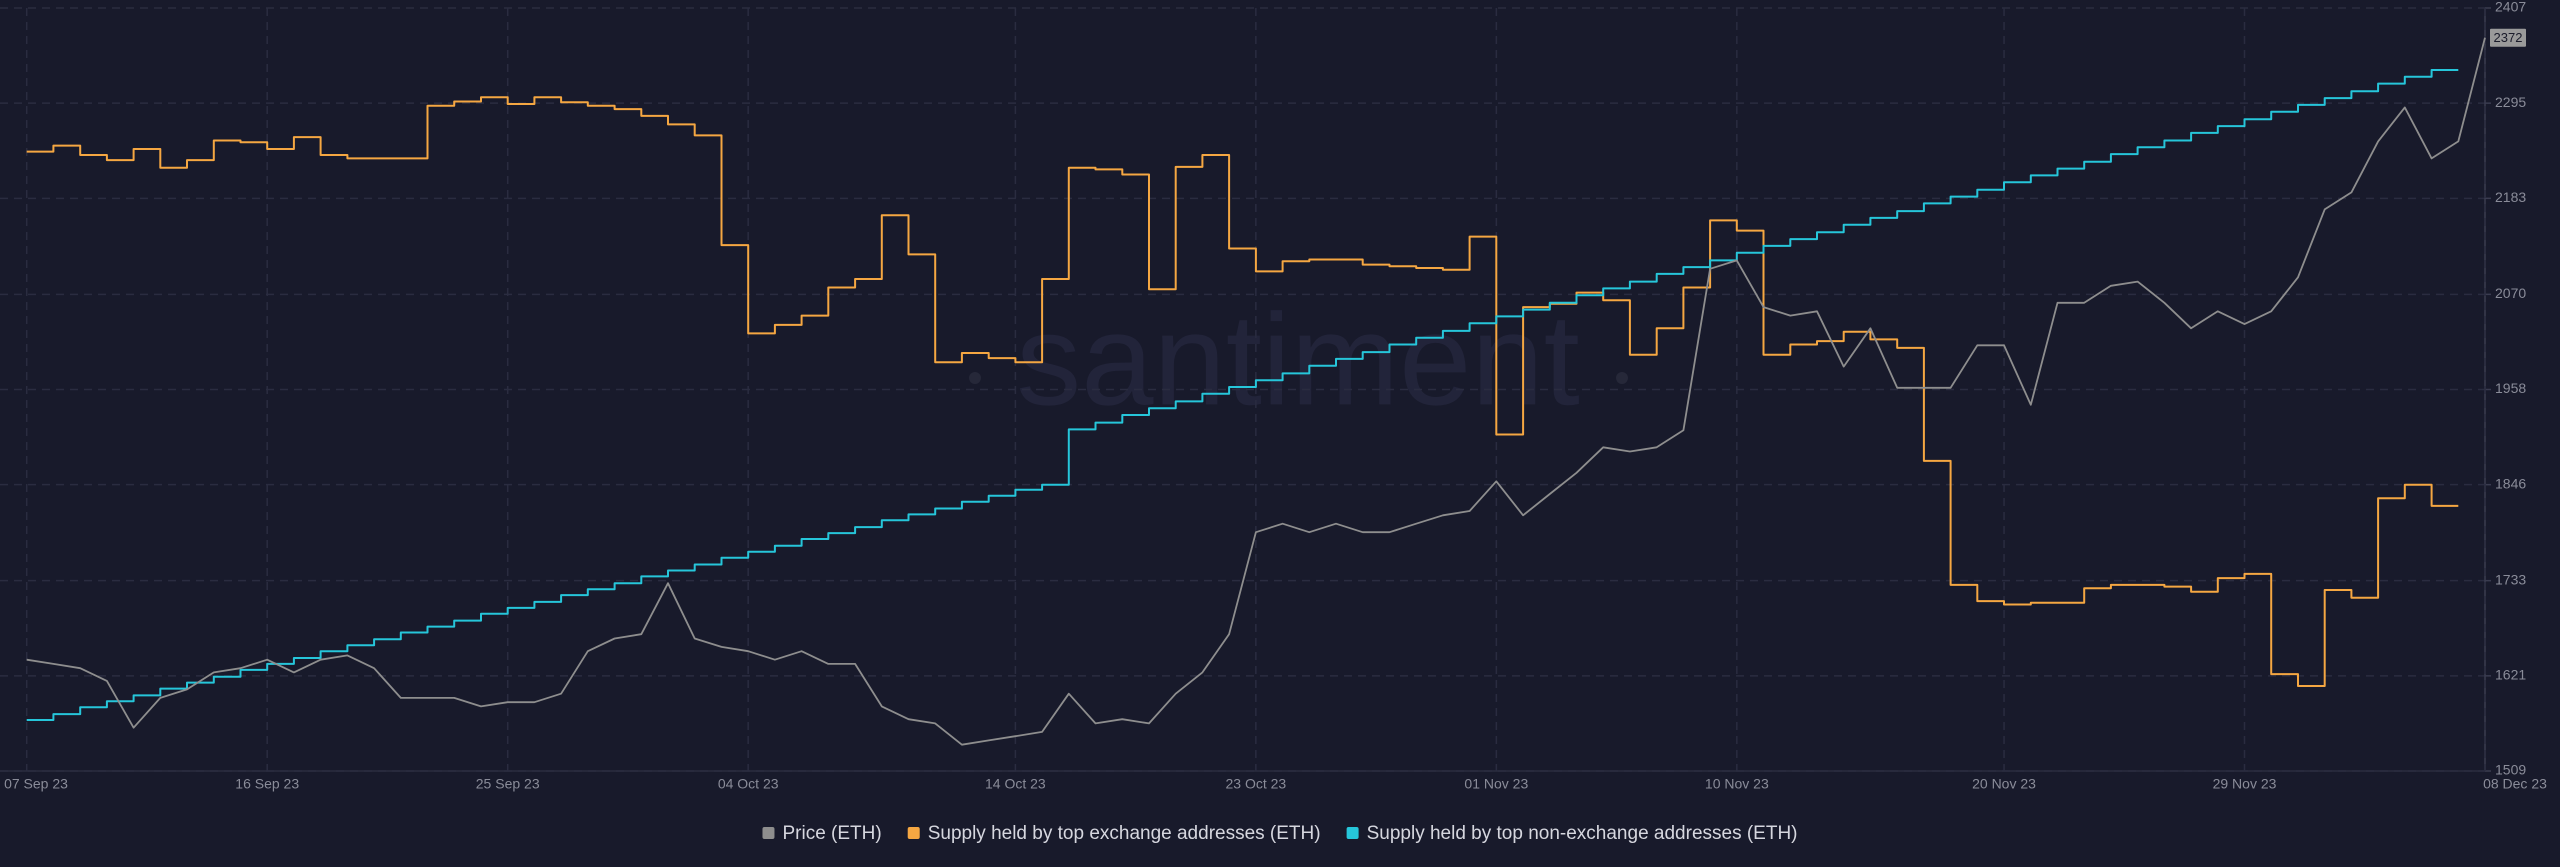  What do you see at coordinates (2510, 293) in the screenshot?
I see `y-tick-label: 2070` at bounding box center [2510, 293].